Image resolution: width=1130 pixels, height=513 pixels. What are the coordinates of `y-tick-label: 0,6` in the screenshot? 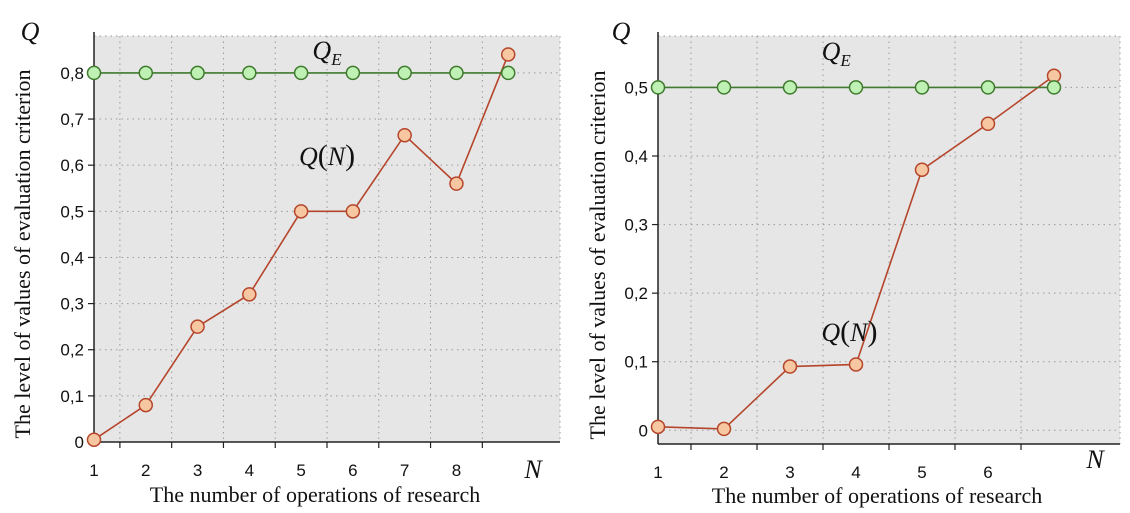 It's located at (72, 165).